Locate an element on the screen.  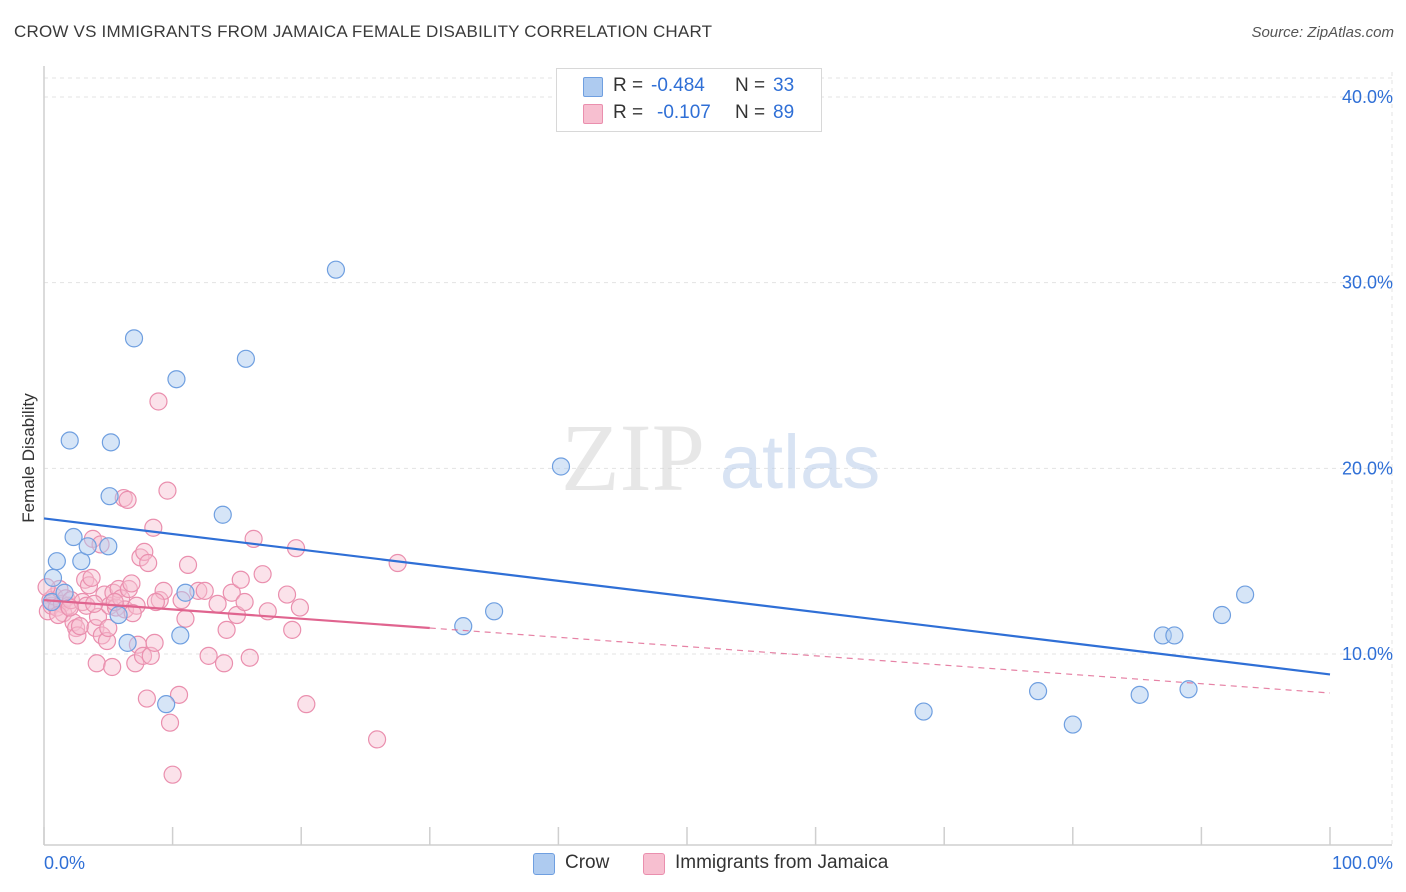
trend-line-jamaica is located at coordinates (236, 614).